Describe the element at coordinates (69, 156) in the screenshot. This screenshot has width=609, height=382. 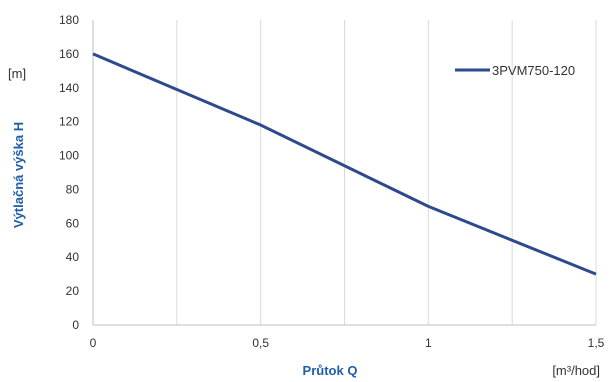
I see `y-tick-label: 100` at that location.